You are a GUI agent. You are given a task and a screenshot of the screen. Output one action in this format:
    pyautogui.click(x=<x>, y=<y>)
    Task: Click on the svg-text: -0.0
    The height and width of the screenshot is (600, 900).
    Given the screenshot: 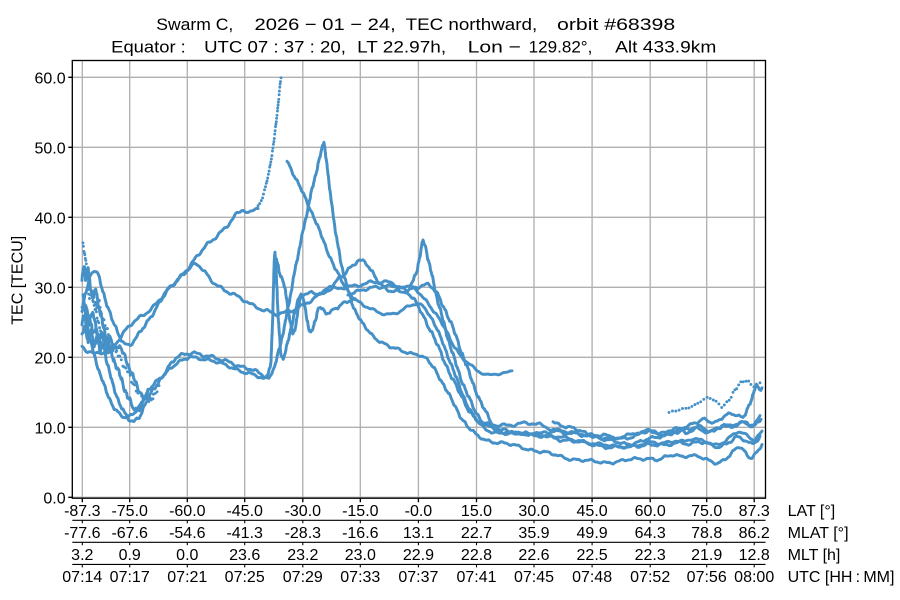 What is the action you would take?
    pyautogui.click(x=419, y=511)
    